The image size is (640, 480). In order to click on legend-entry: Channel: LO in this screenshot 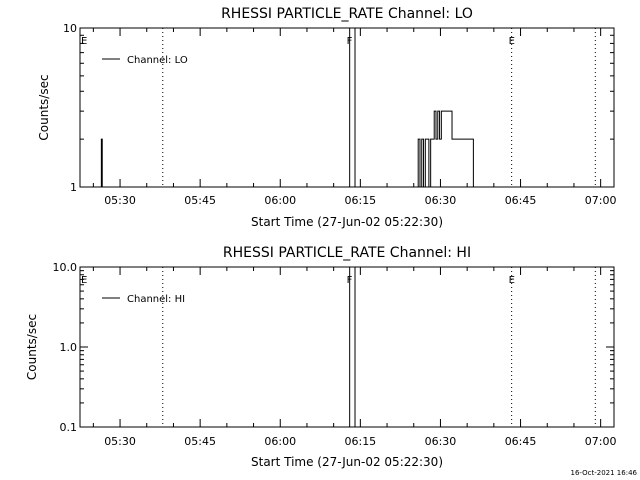, I will do `click(157, 60)`.